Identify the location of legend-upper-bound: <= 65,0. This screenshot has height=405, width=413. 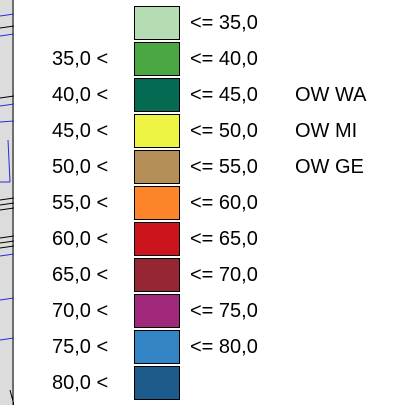
(224, 239).